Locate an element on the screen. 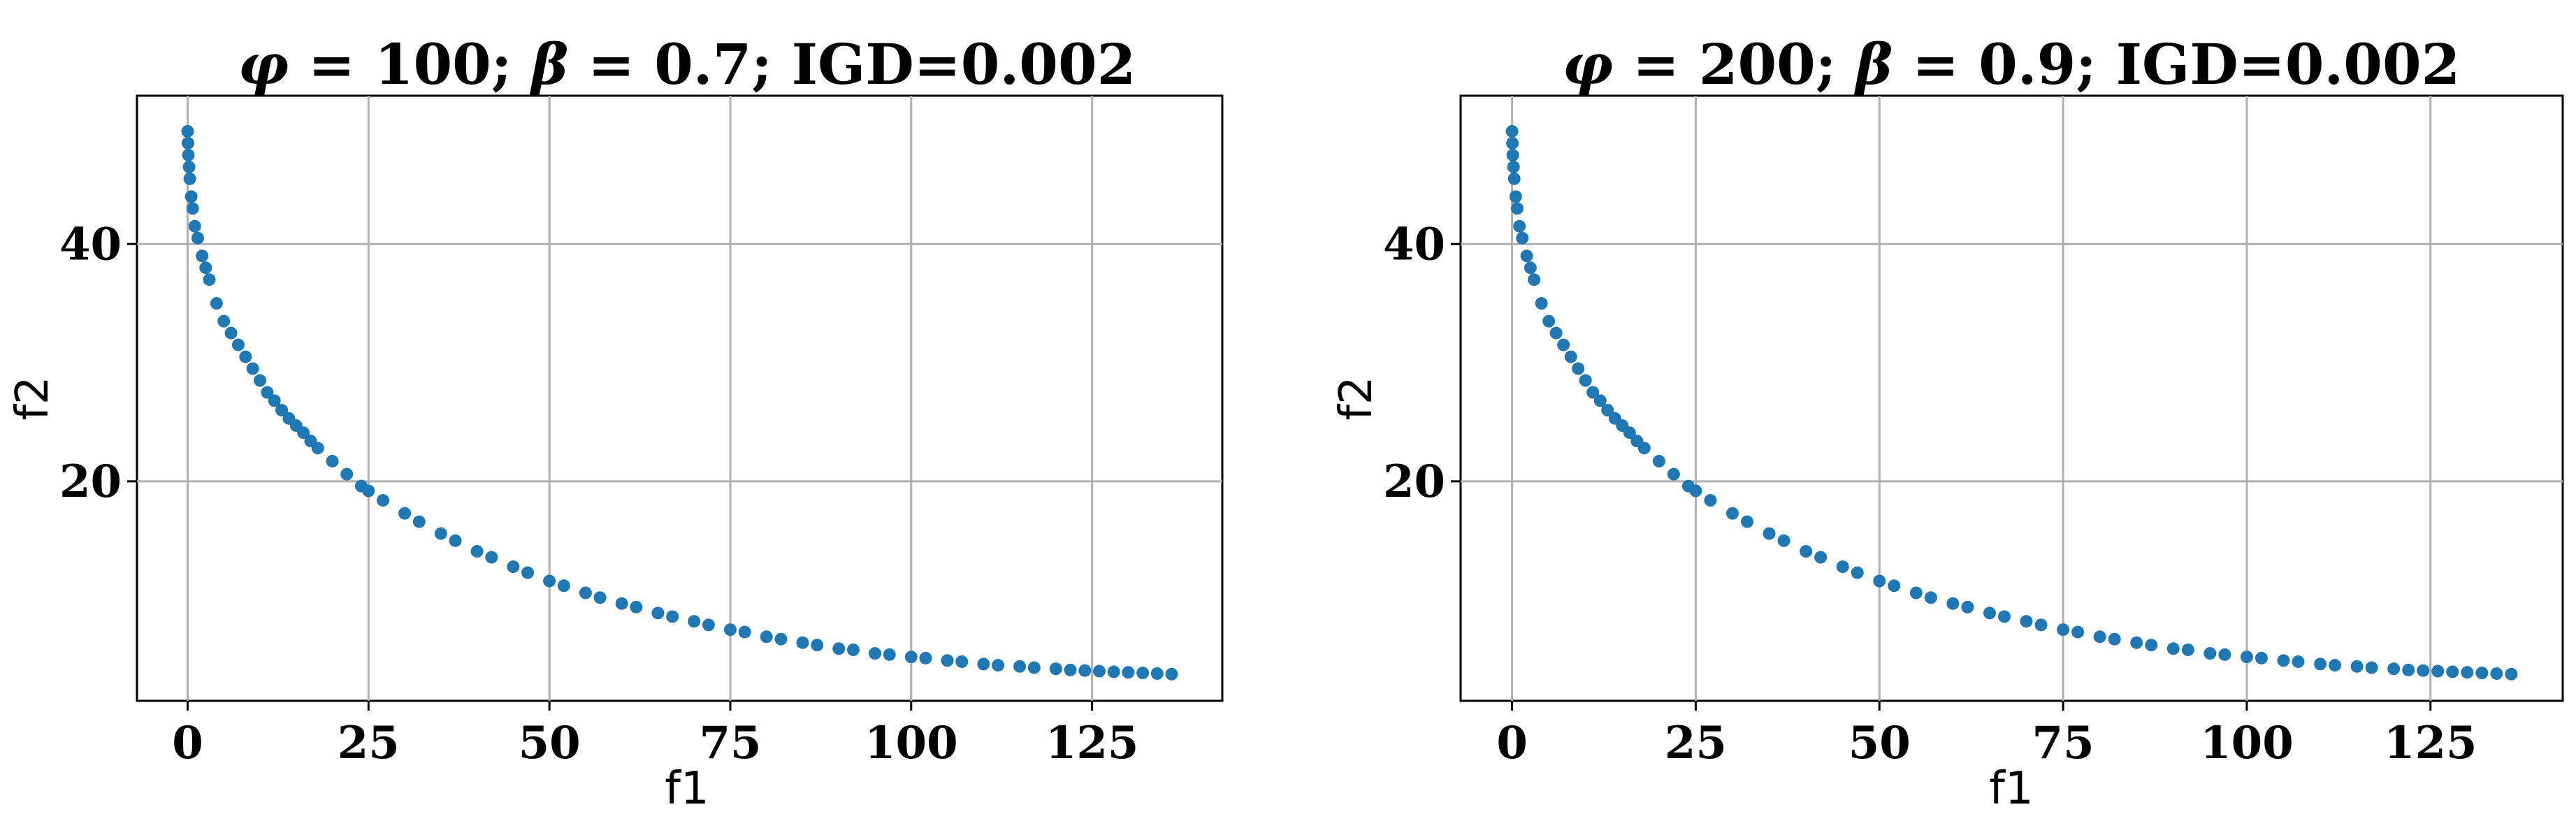  left-x-tick-label: 25 is located at coordinates (369, 743).